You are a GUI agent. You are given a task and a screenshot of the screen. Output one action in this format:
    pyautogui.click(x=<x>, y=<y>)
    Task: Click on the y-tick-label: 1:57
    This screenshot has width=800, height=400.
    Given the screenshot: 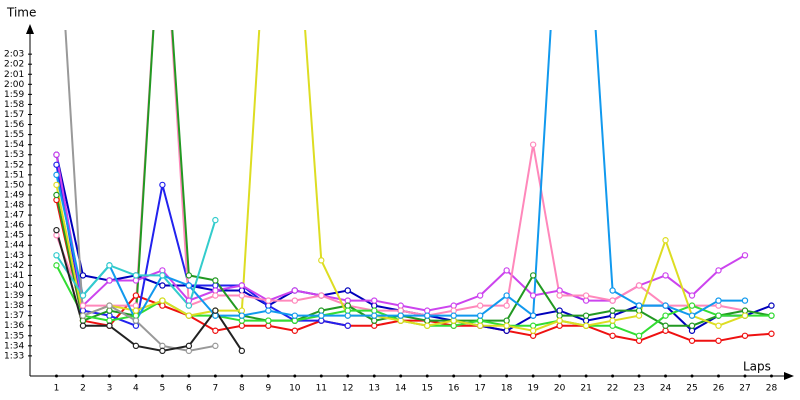 What is the action you would take?
    pyautogui.click(x=14, y=115)
    